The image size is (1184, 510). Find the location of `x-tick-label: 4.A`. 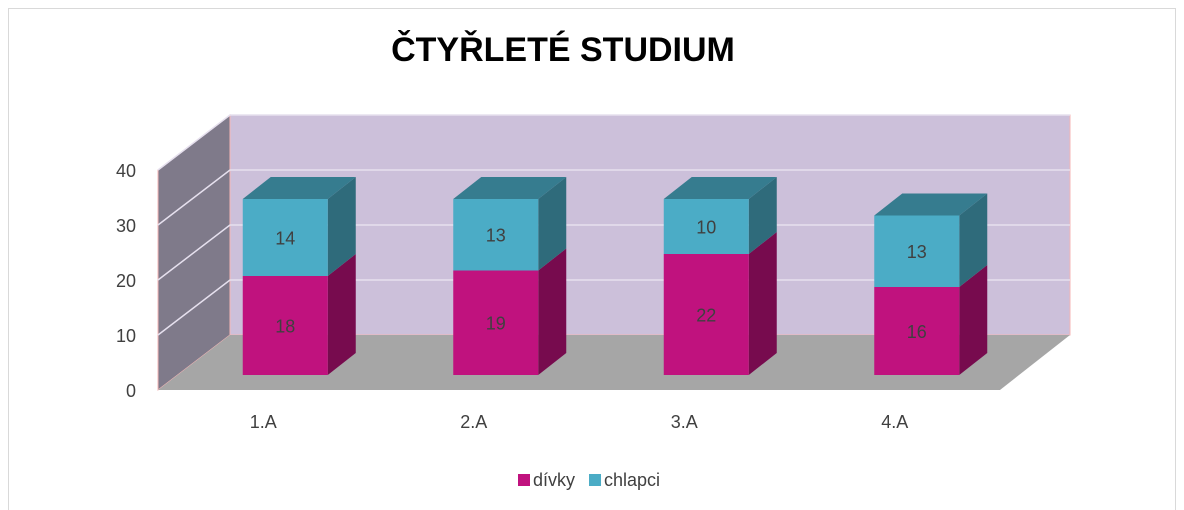

x-tick-label: 4.A is located at coordinates (894, 422).